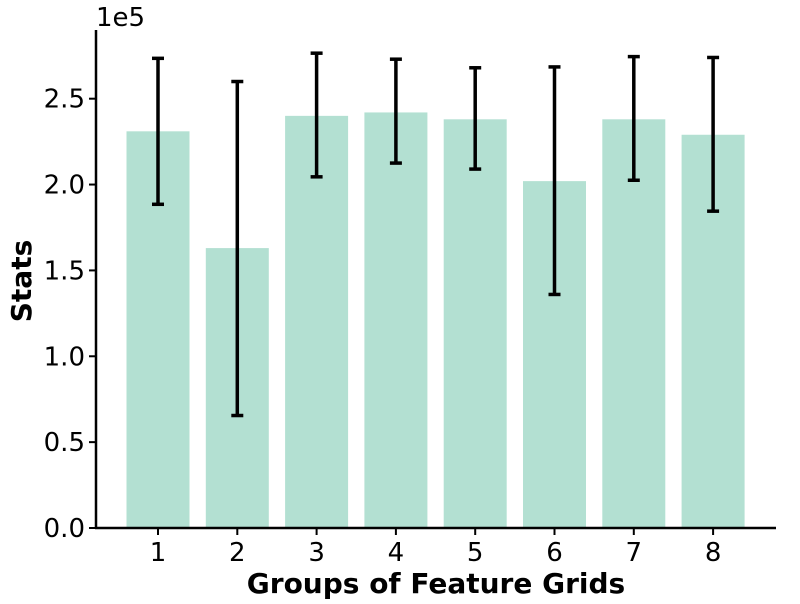  Describe the element at coordinates (554, 553) in the screenshot. I see `x-tick-label: 6` at that location.